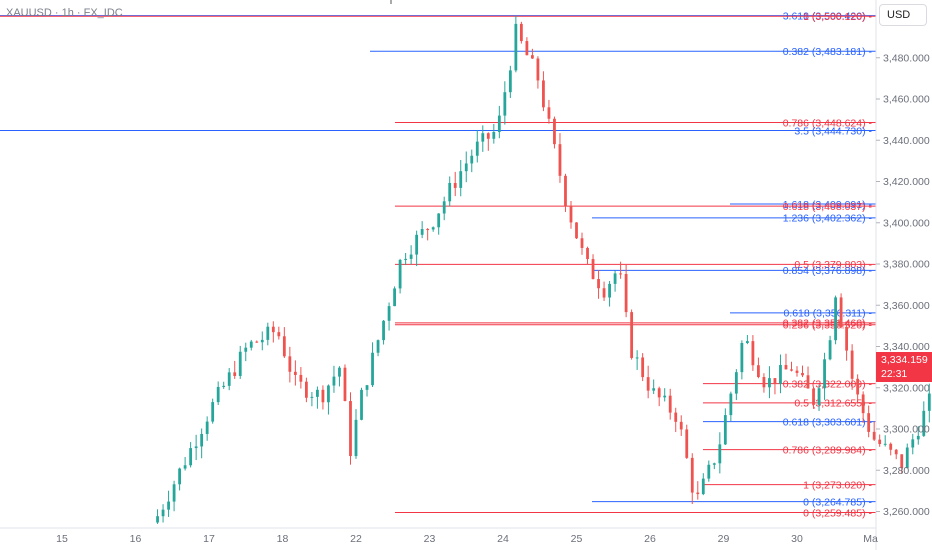 The image size is (932, 550). What do you see at coordinates (906, 306) in the screenshot?
I see `price-tick-label: 3,360.000` at bounding box center [906, 306].